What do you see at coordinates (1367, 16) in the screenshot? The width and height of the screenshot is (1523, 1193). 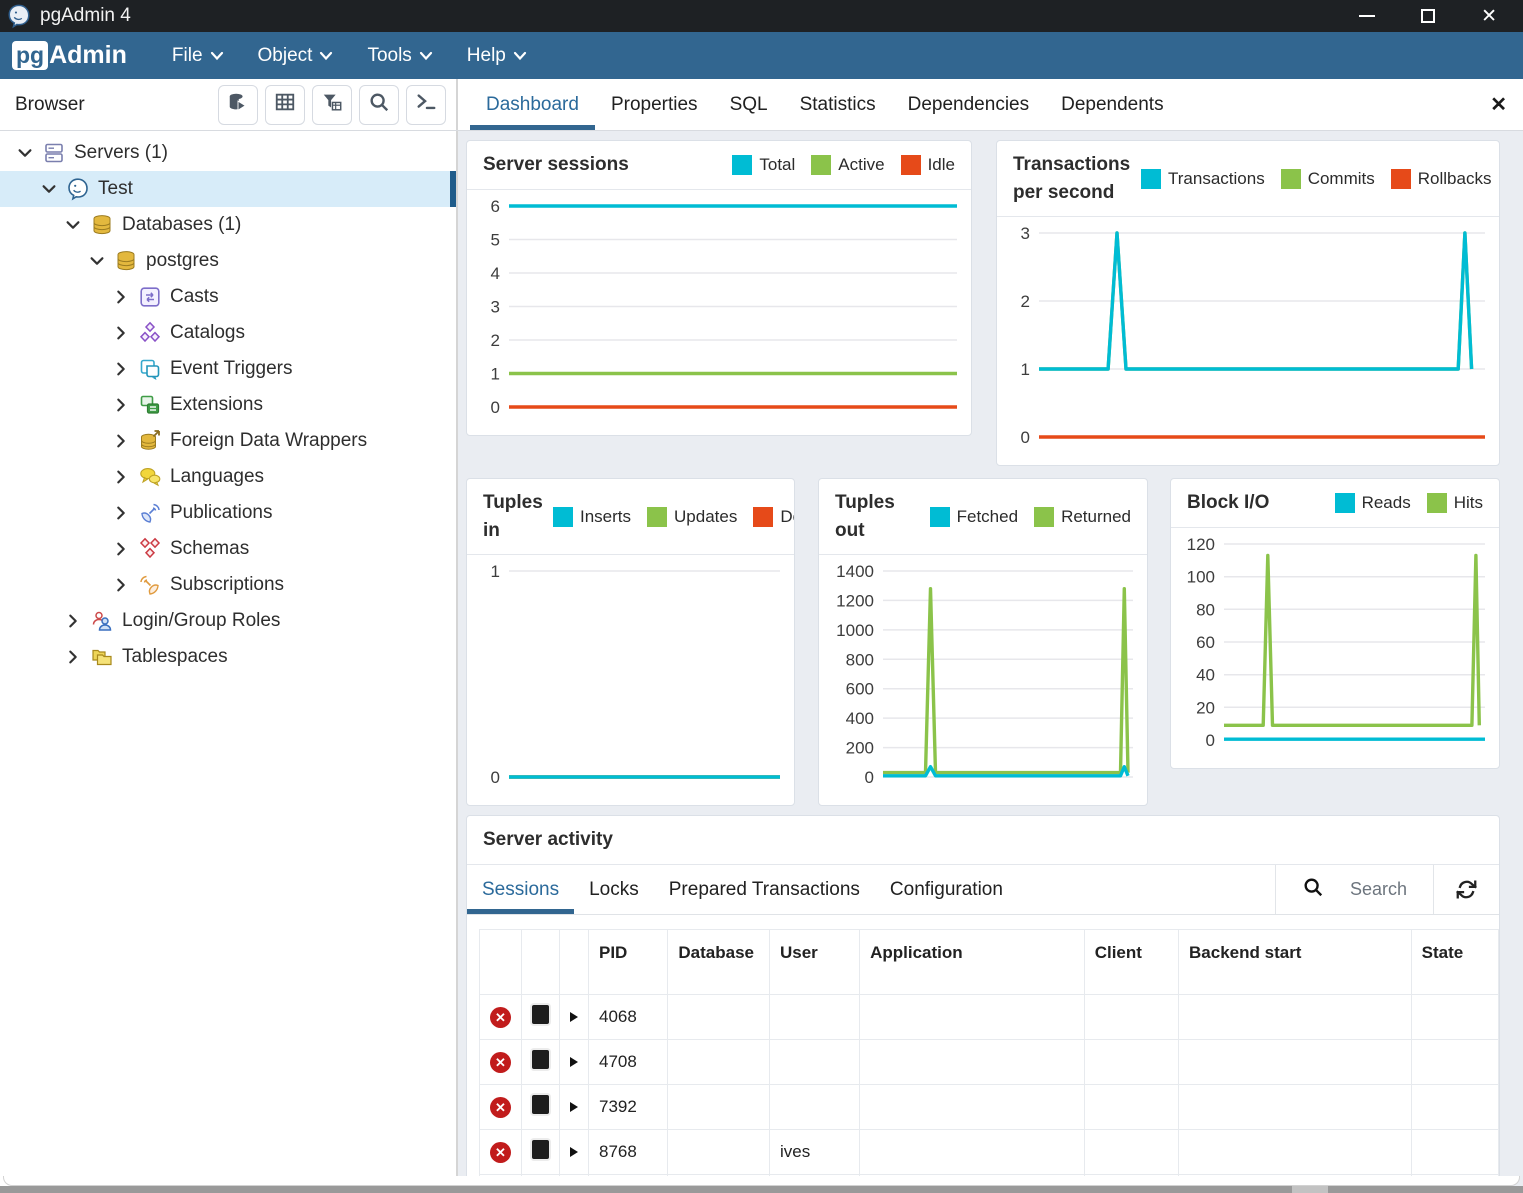 I see `minimize-button` at bounding box center [1367, 16].